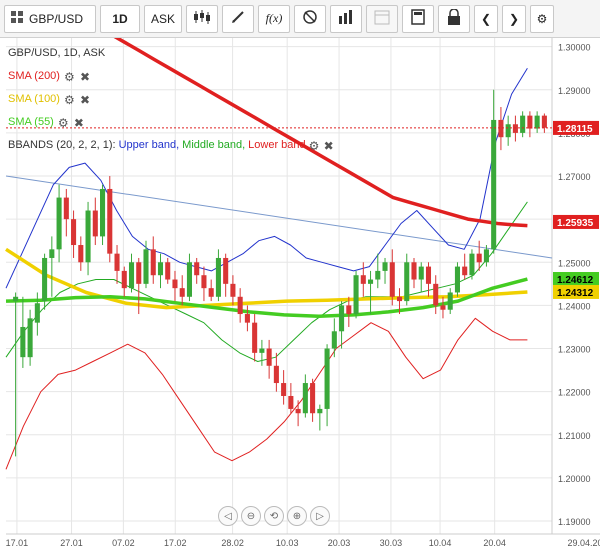 The width and height of the screenshot is (600, 555). I want to click on price-tag-last, so click(576, 127).